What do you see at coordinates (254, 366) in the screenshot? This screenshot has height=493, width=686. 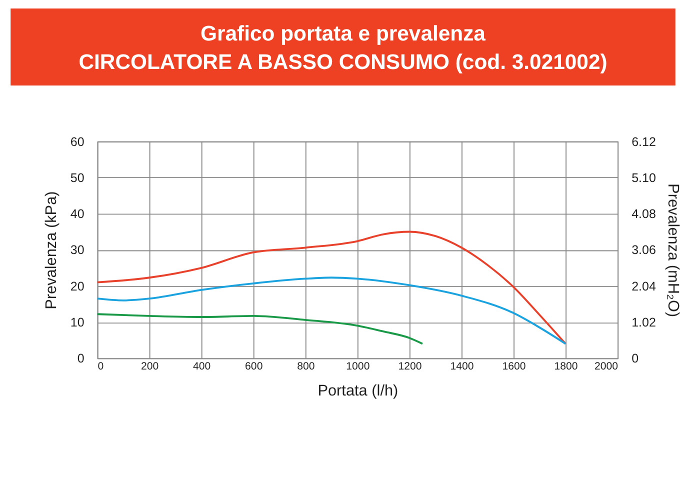 I see `x-tick-label: 600` at bounding box center [254, 366].